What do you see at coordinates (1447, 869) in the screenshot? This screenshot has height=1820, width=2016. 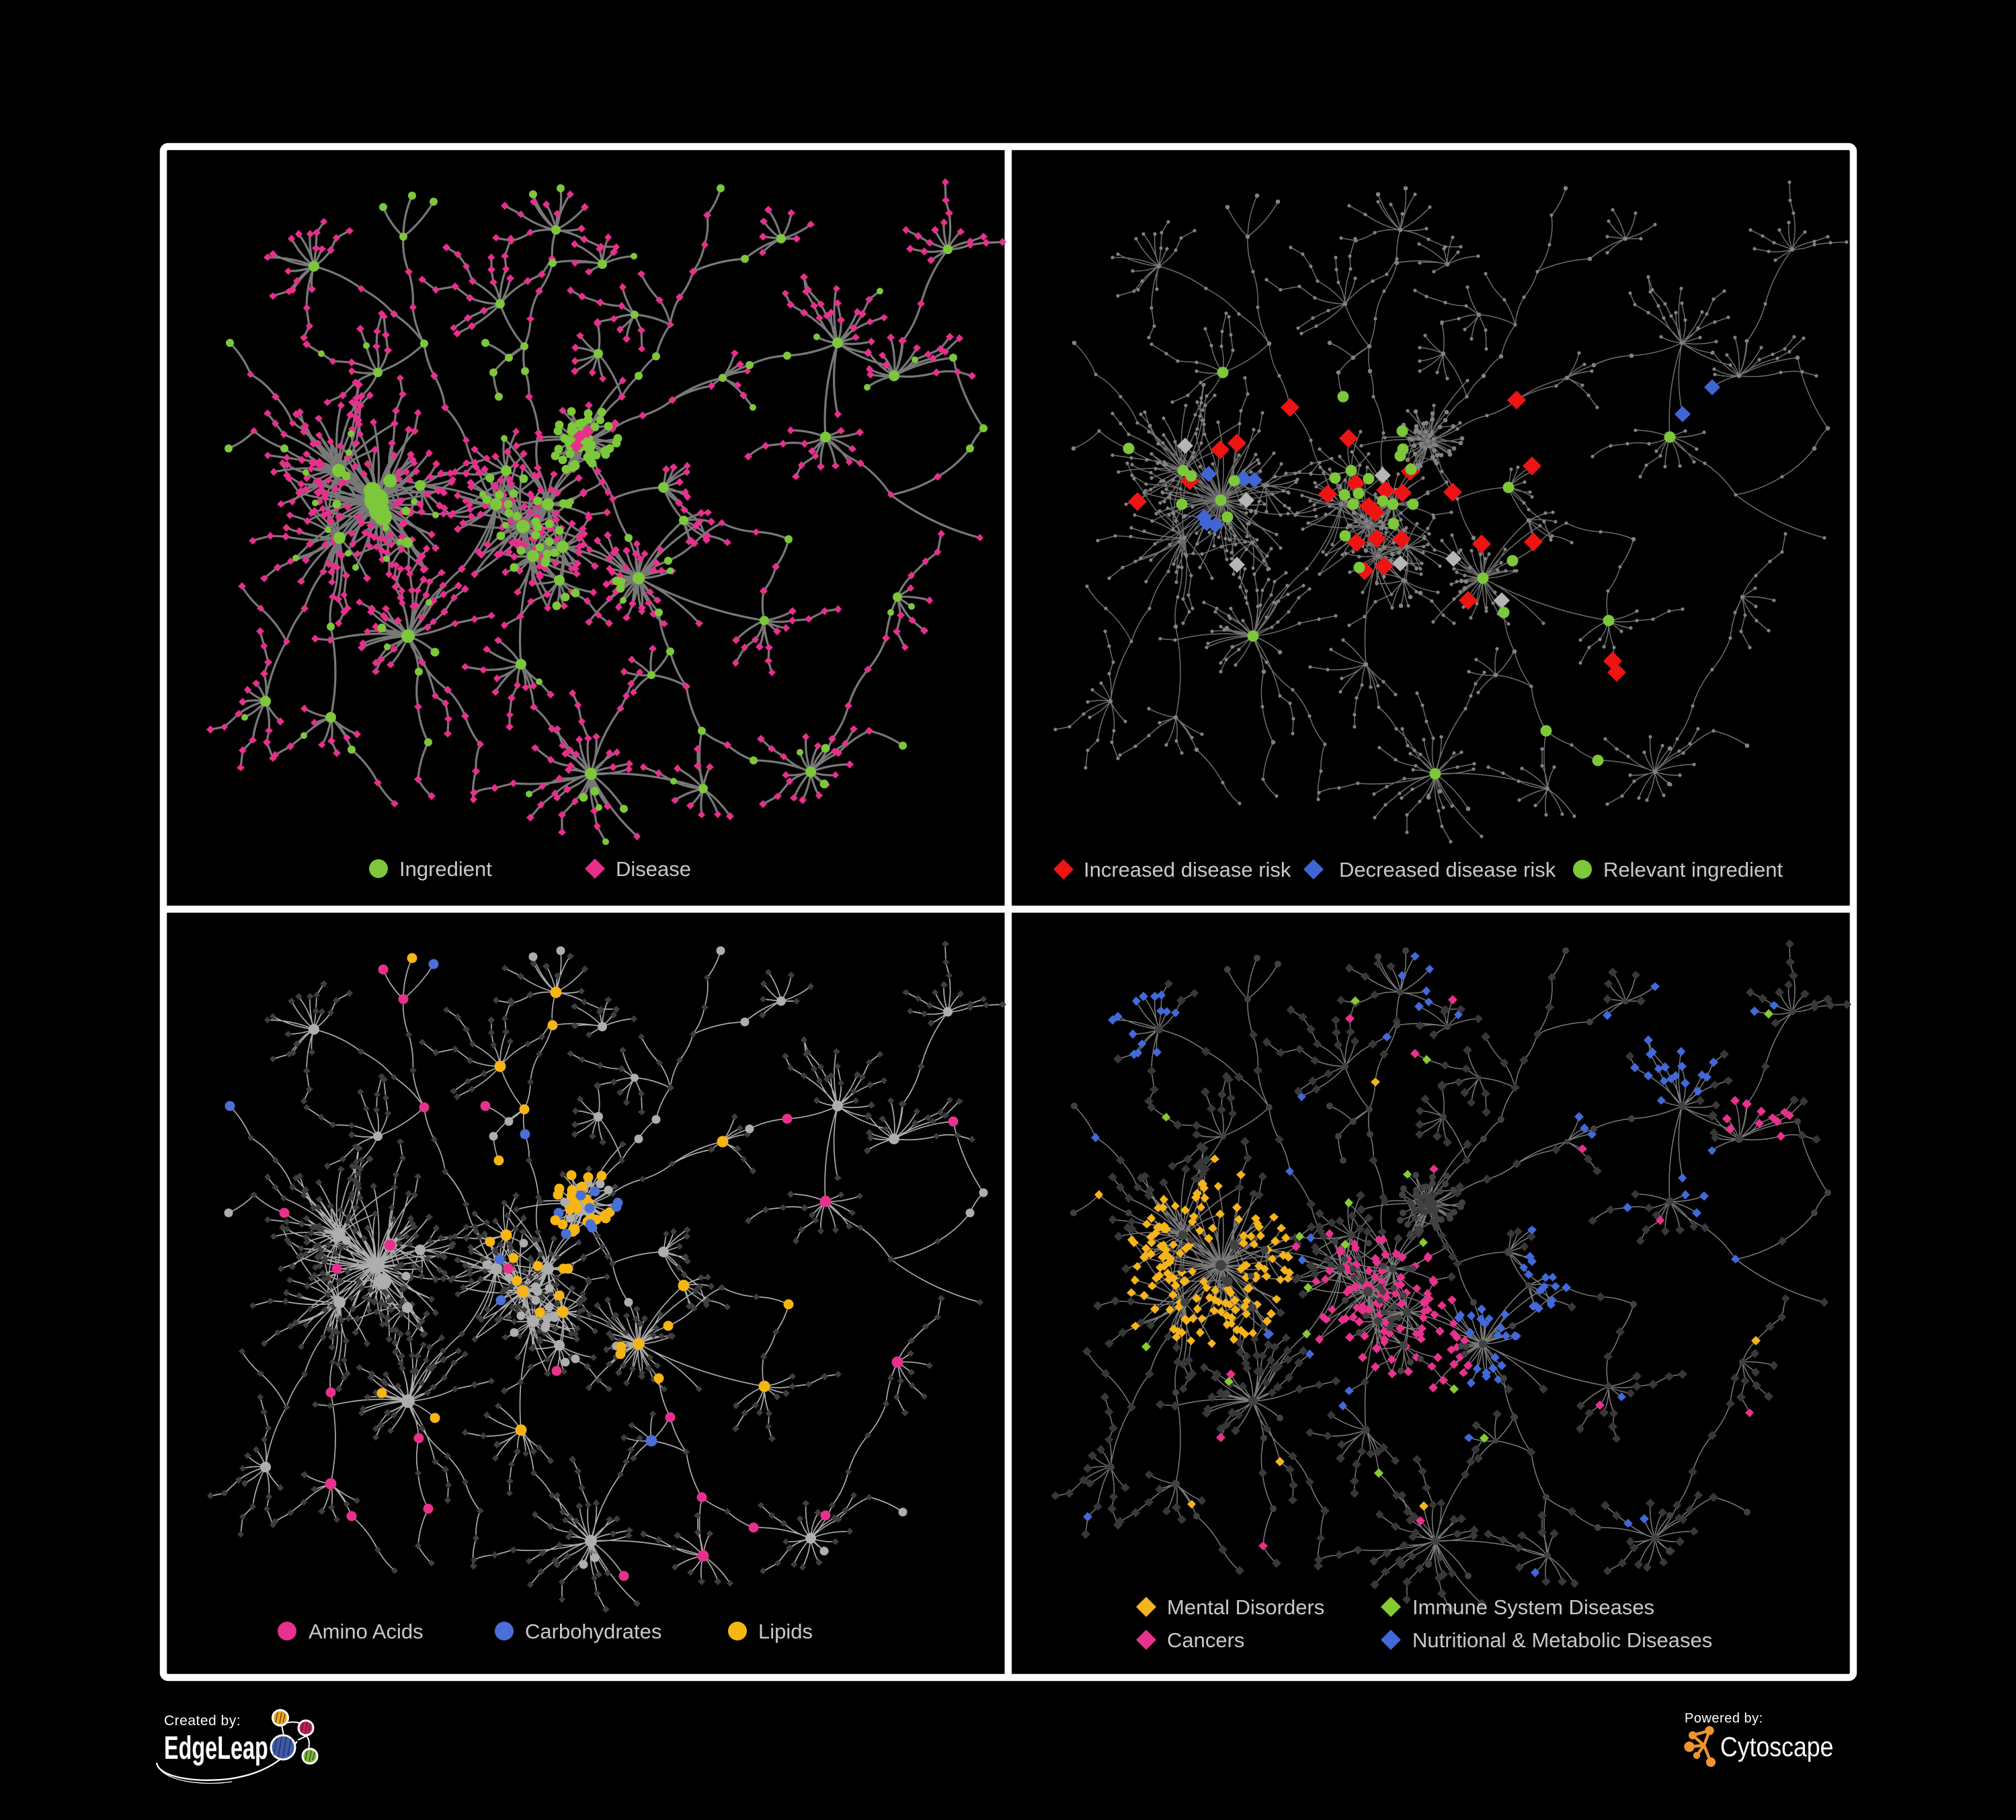 I see `svg-text: Decreased disease risk` at bounding box center [1447, 869].